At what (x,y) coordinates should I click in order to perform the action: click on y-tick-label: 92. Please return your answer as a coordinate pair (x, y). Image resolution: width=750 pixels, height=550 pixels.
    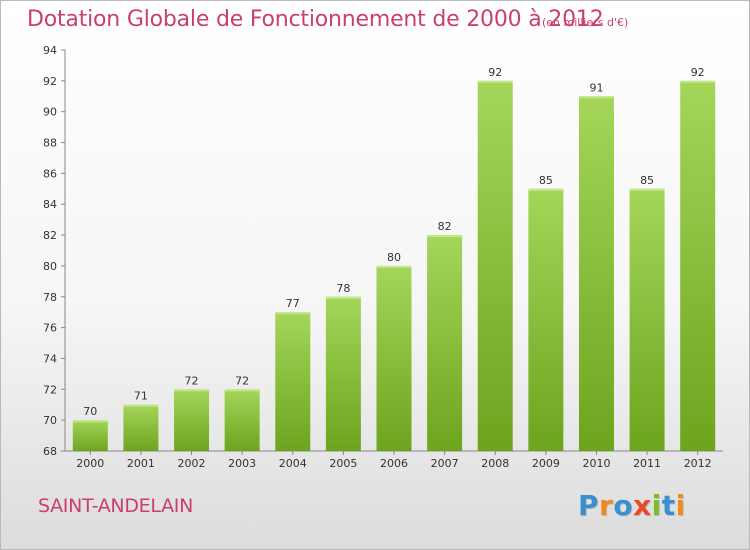
    Looking at the image, I should click on (50, 81).